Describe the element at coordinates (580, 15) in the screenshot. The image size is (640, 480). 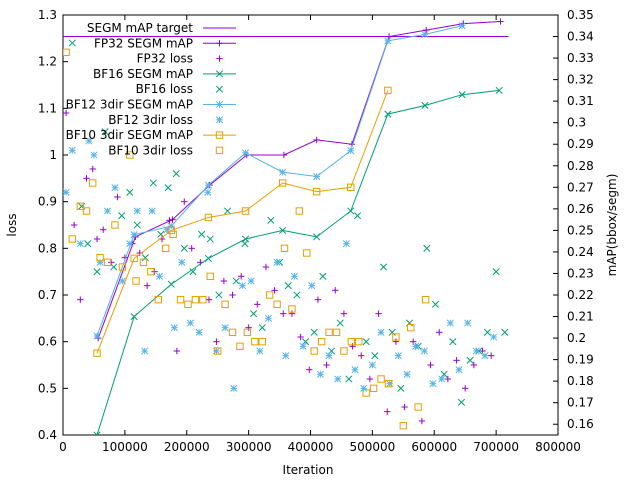
I see `y2-tick-label: 0.35` at that location.